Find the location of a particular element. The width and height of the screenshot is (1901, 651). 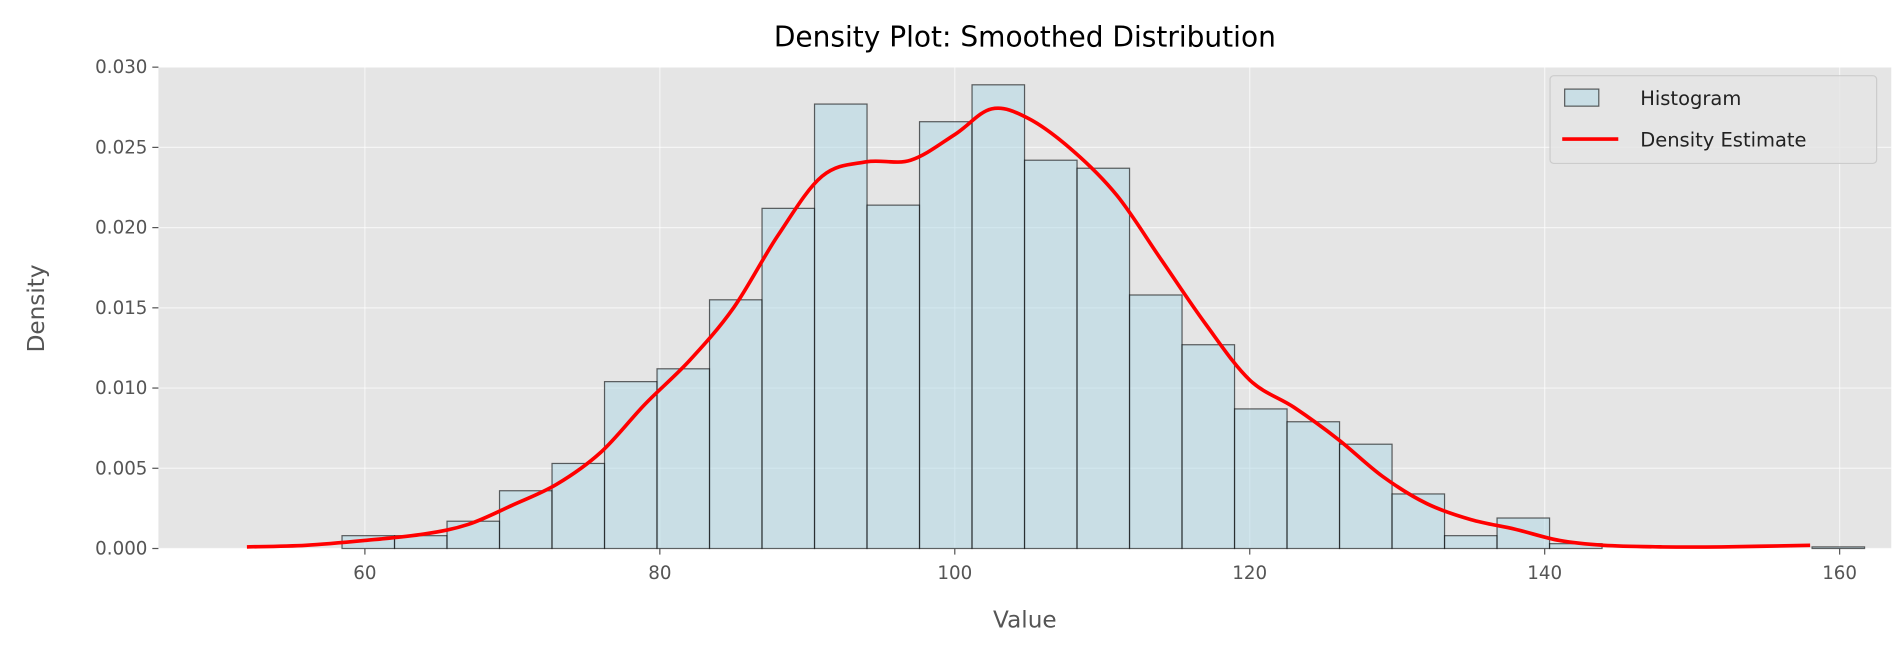

legend-histogram-swatch is located at coordinates (1582, 97).